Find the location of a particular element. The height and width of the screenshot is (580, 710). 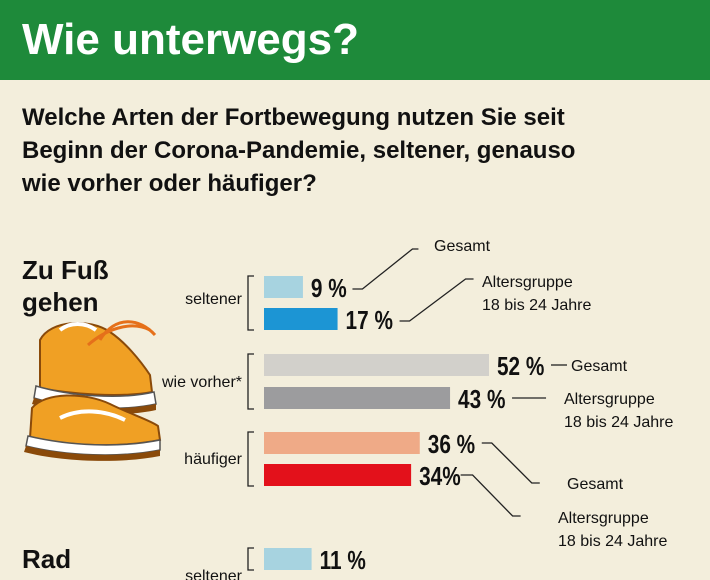

category-label: wie vorher* is located at coordinates (201, 382).